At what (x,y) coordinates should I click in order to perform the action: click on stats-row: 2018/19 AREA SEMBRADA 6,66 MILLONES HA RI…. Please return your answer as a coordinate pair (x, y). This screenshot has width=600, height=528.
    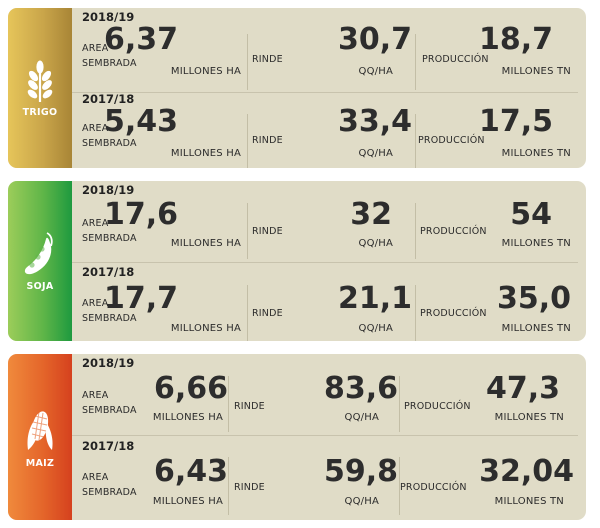
    Looking at the image, I should click on (329, 397).